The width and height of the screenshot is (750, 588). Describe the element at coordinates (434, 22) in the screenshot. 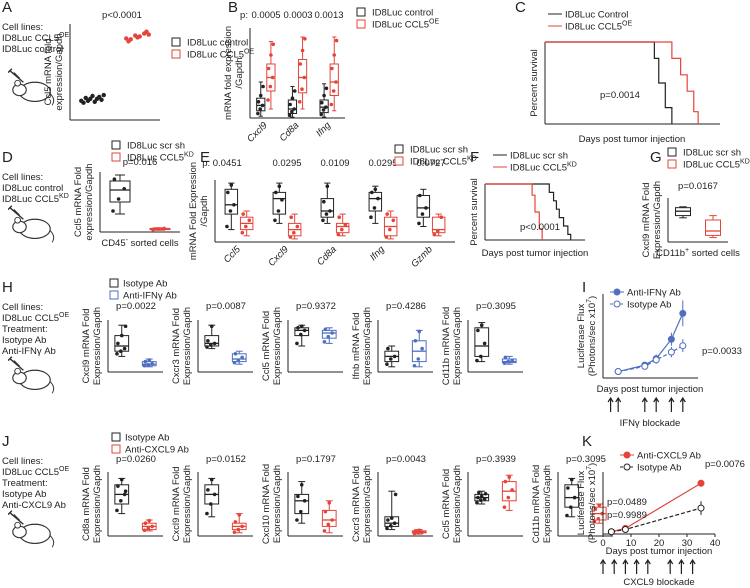

I see `legend-label-part: OE` at that location.